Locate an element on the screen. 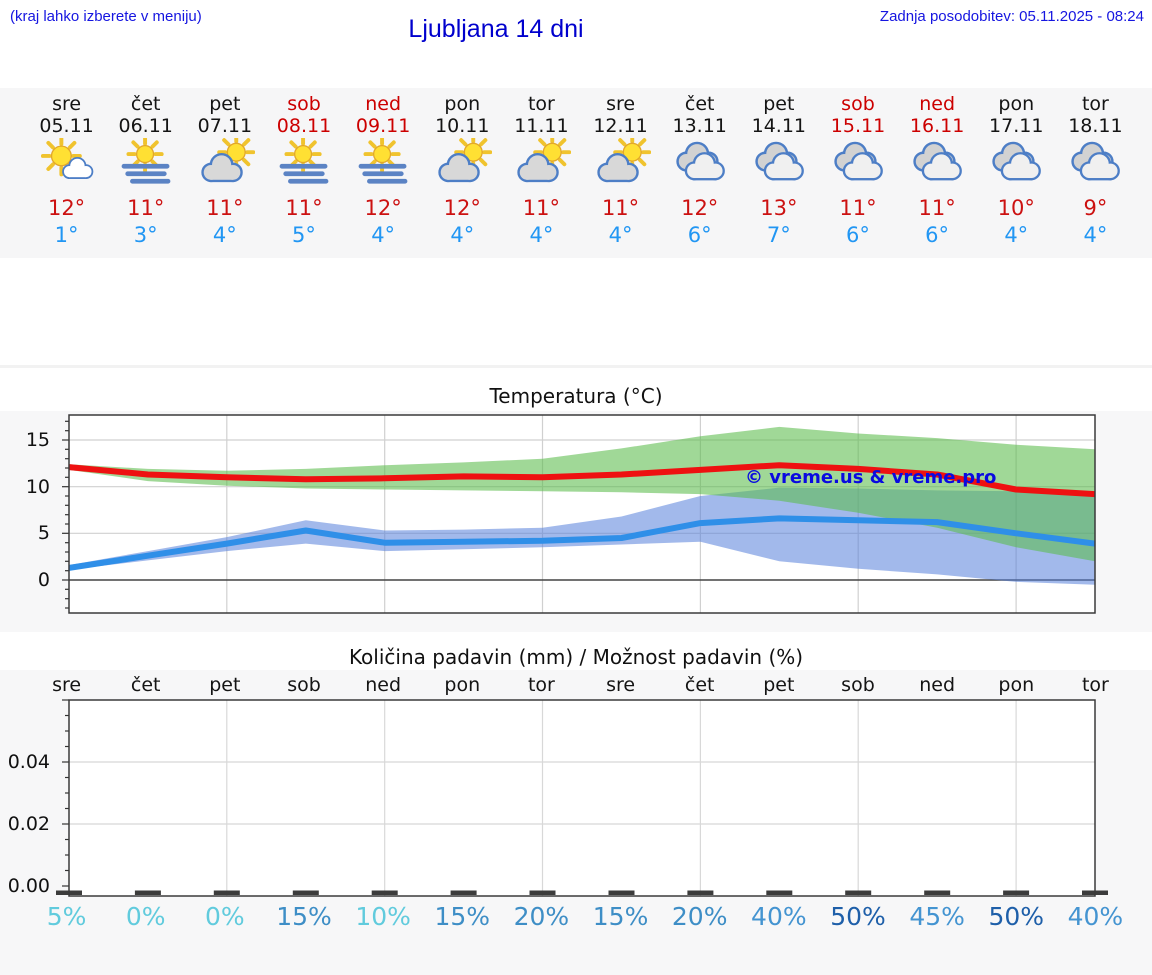  sun-fog-icon is located at coordinates (304, 161).